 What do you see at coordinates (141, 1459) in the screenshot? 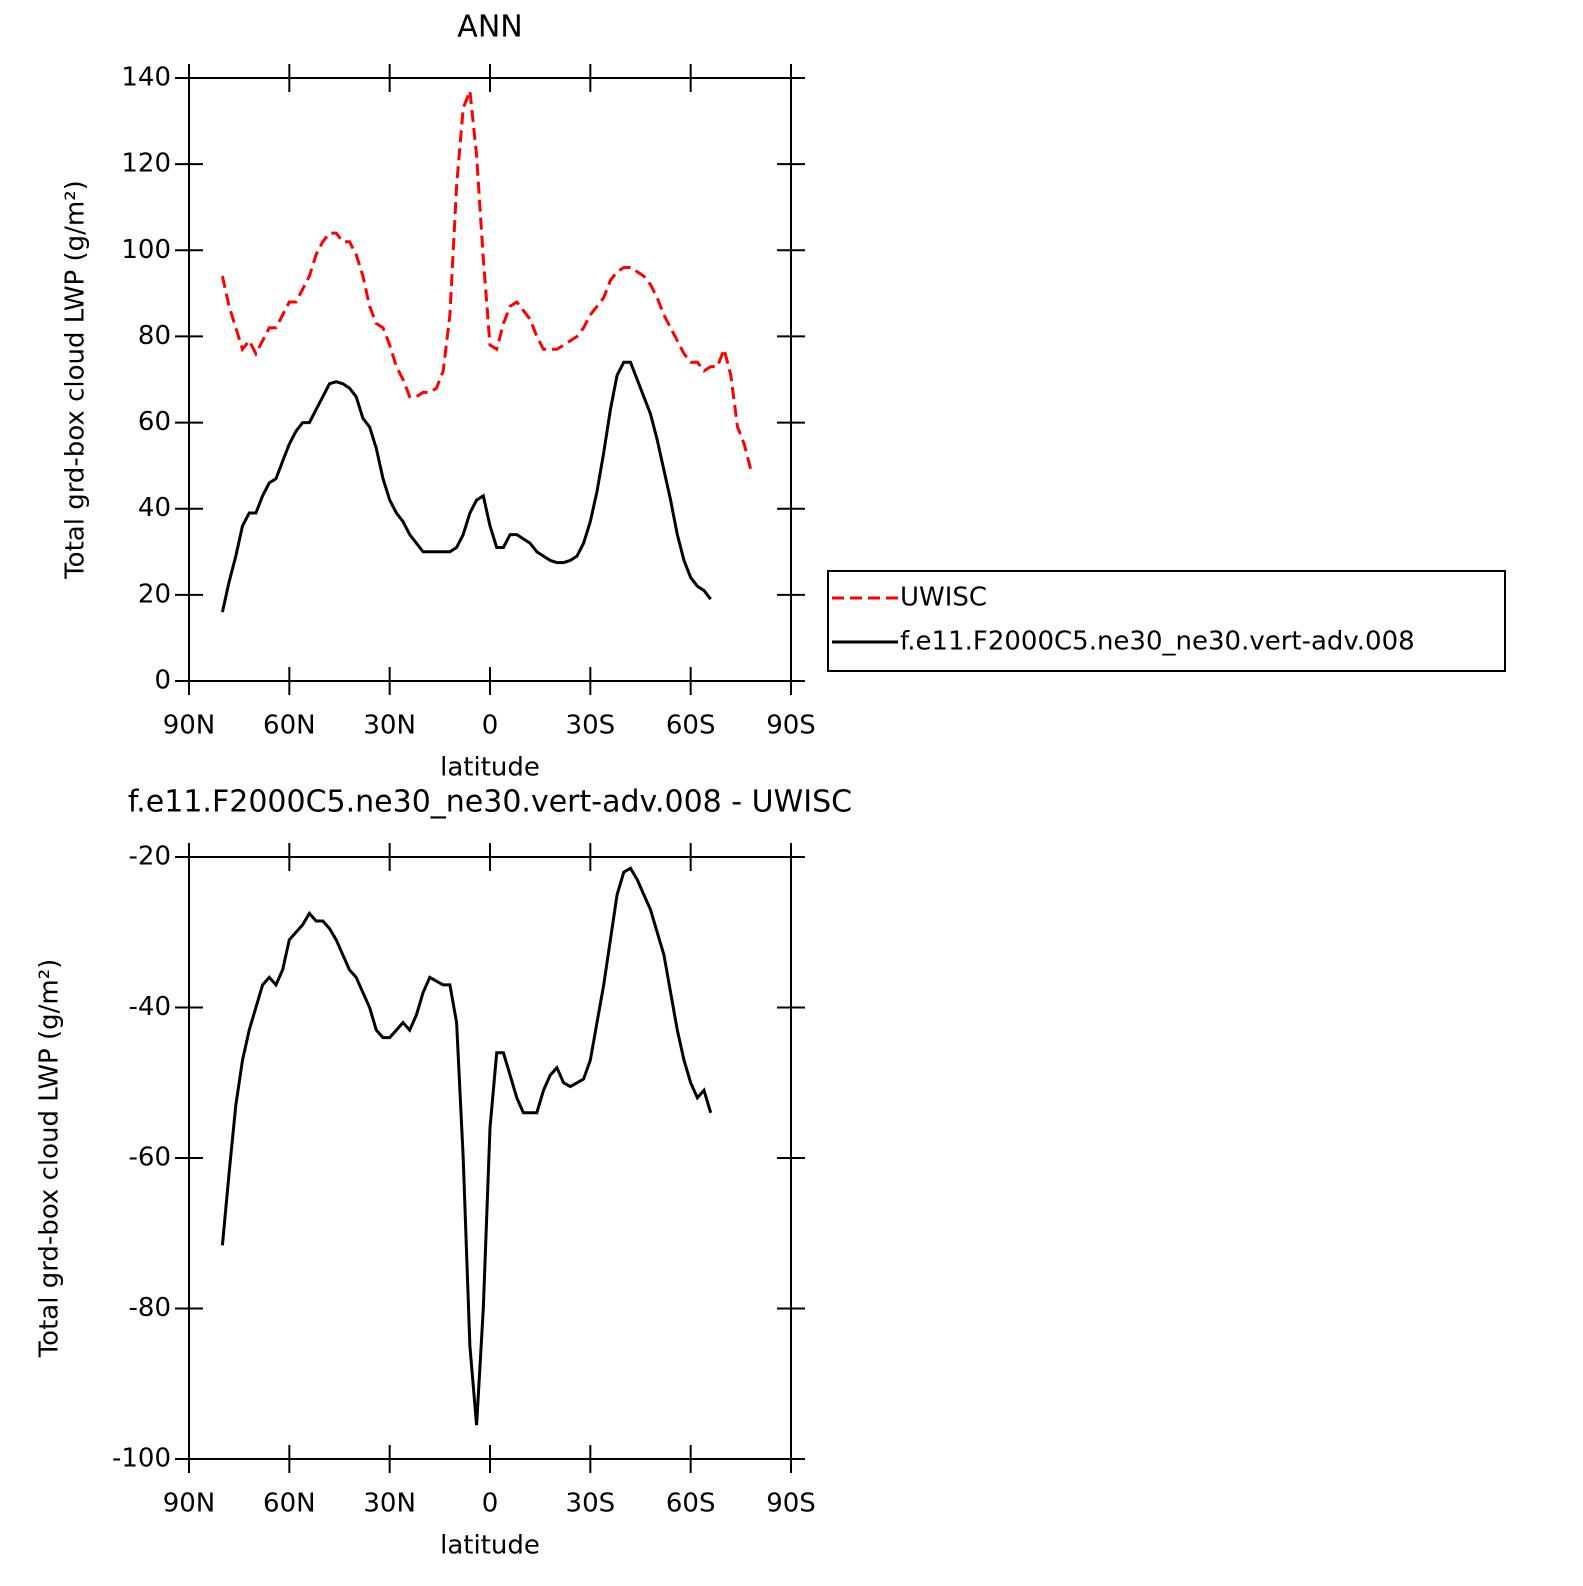
I see `y-tick-label: -100` at bounding box center [141, 1459].